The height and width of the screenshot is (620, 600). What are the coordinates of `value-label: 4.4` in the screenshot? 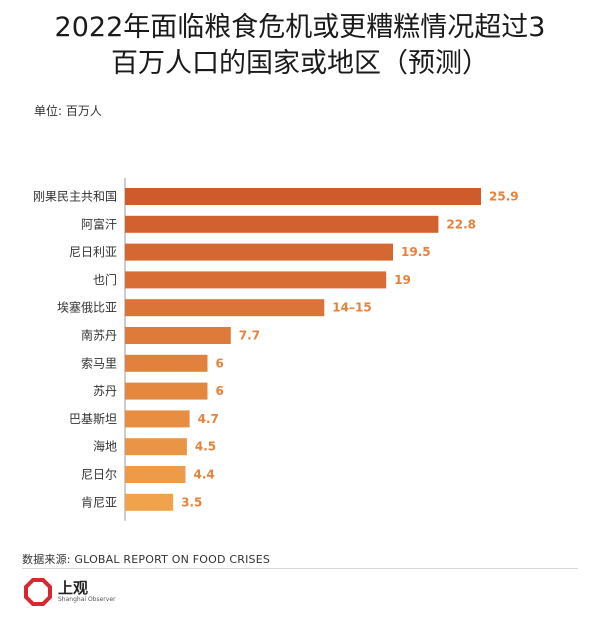 It's located at (204, 475).